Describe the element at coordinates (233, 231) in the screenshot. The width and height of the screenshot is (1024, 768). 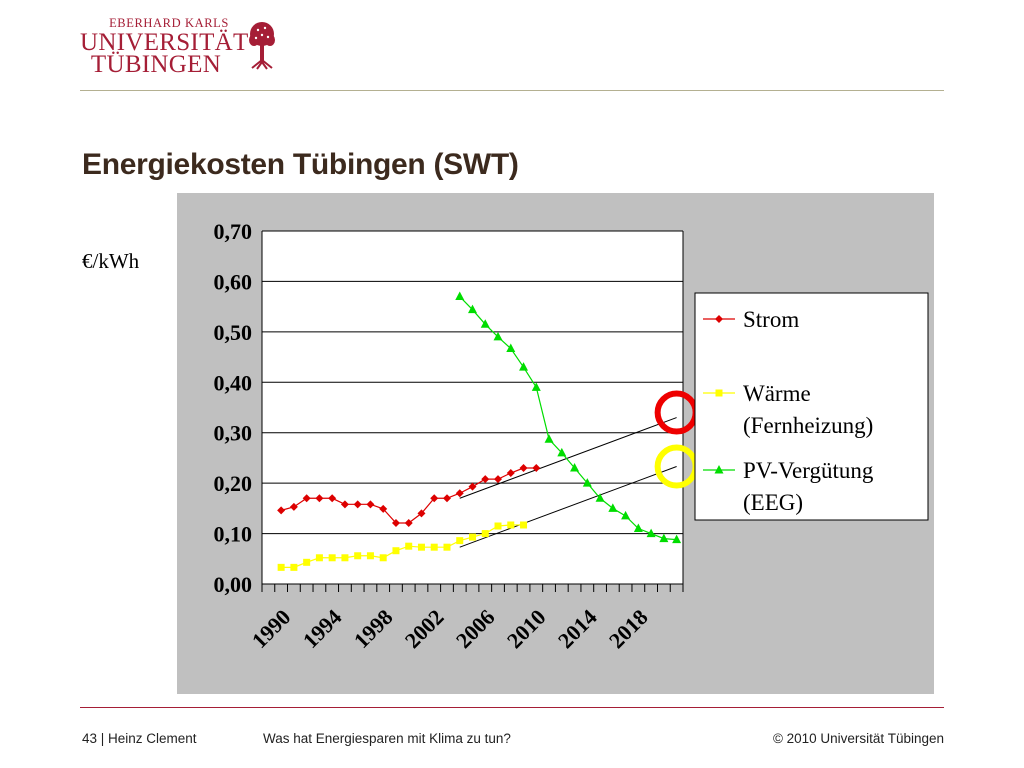
I see `y-tick-label: 0,70` at that location.